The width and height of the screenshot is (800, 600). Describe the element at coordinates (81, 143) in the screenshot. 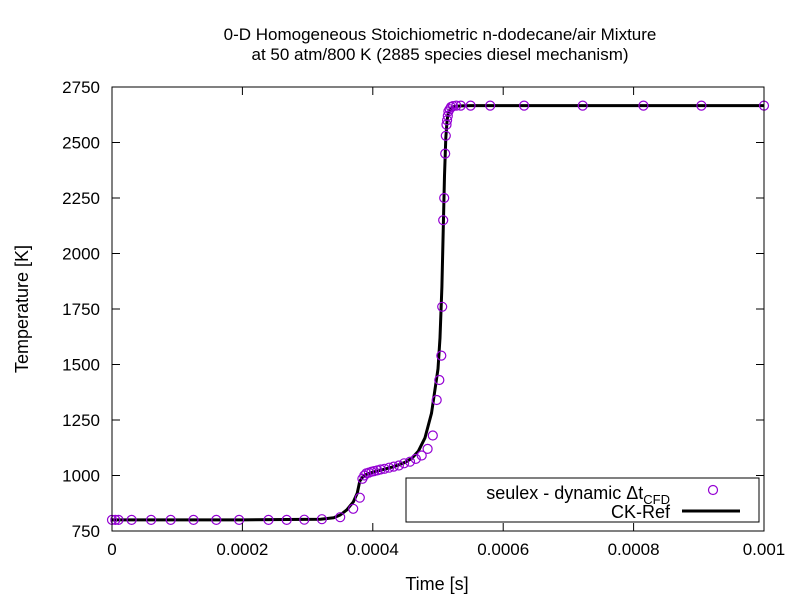

I see `y-tick-label: 2500` at that location.